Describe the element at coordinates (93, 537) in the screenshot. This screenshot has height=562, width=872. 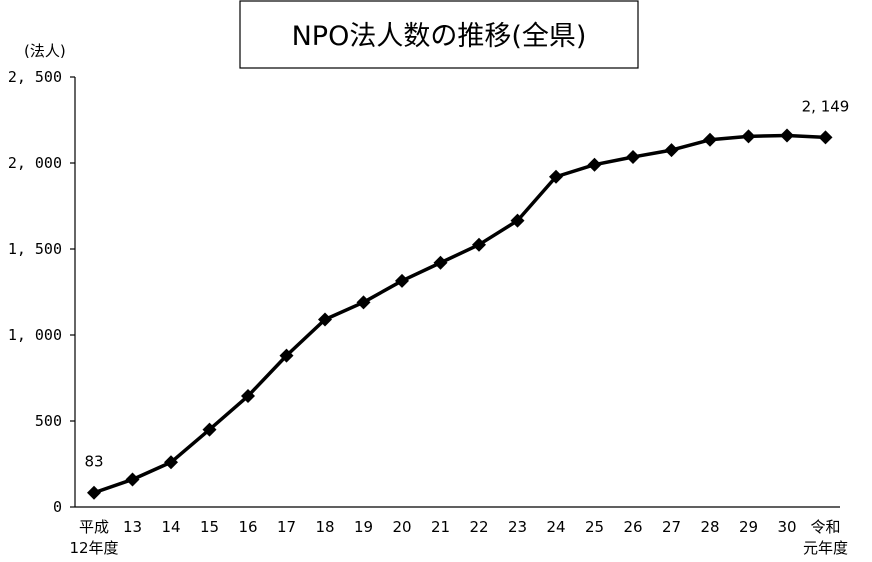
I see `x-tick-label: 平成 12年度` at that location.